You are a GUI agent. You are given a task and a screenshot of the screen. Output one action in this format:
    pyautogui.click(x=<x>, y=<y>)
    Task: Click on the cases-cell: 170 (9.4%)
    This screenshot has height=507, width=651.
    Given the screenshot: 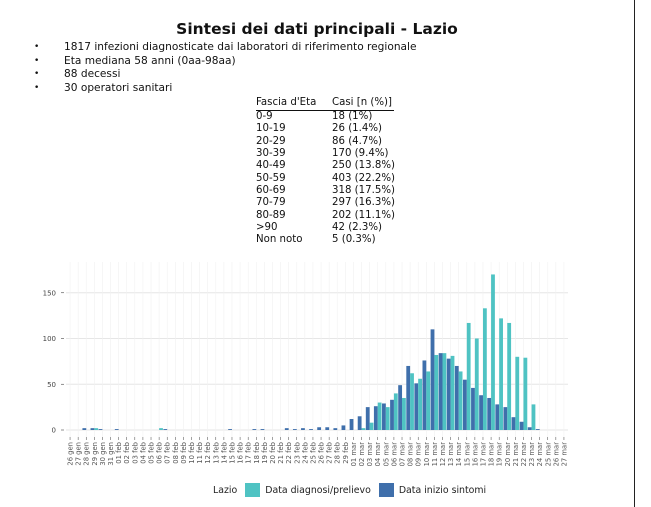 What is the action you would take?
    pyautogui.click(x=360, y=154)
    